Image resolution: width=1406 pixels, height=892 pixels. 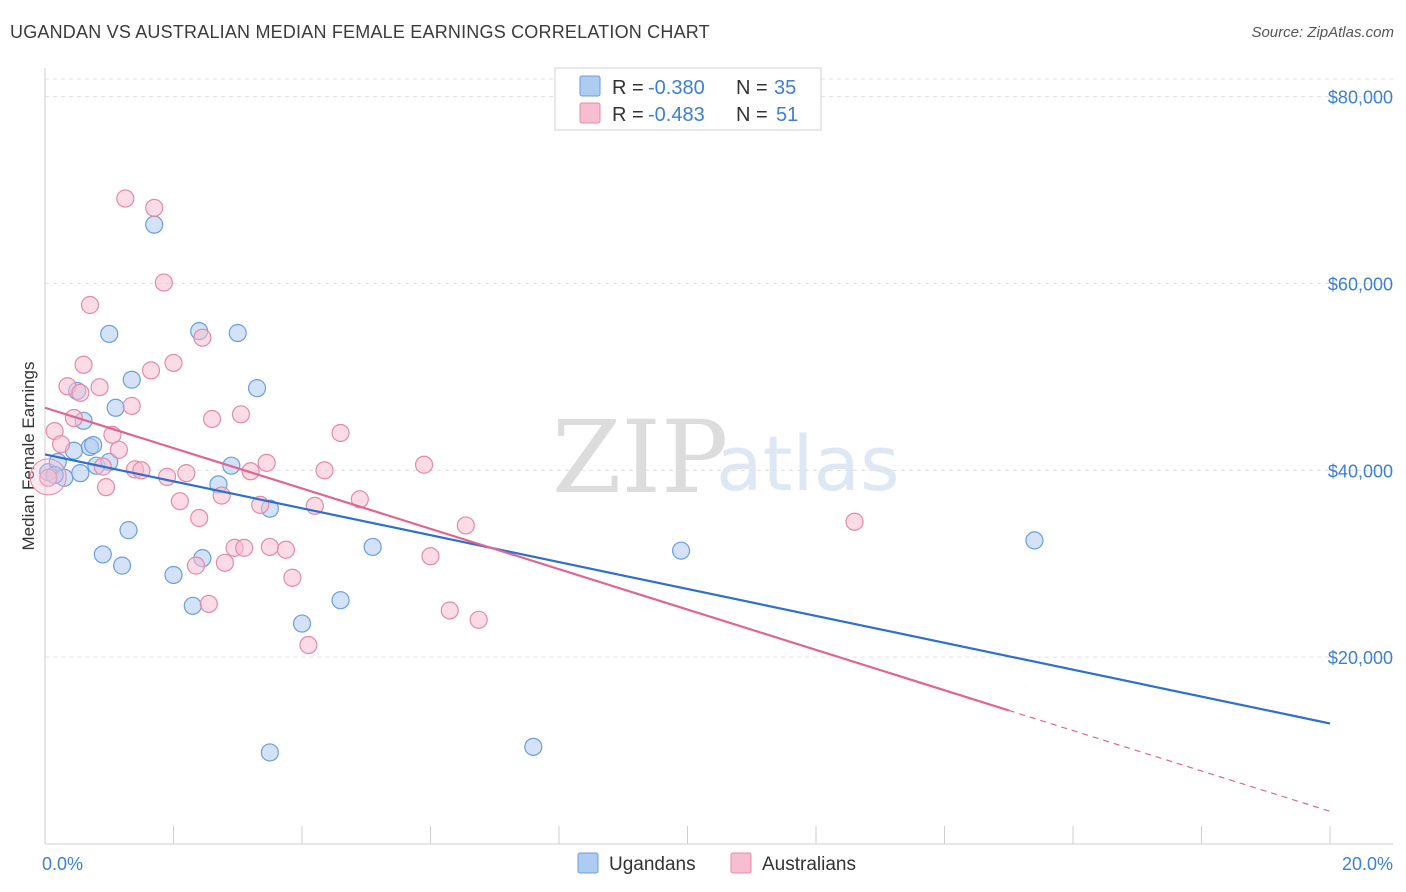 I want to click on y-tick-labels: $20,000 $40,000 $60,000 $80,000, so click(x=1360, y=378).